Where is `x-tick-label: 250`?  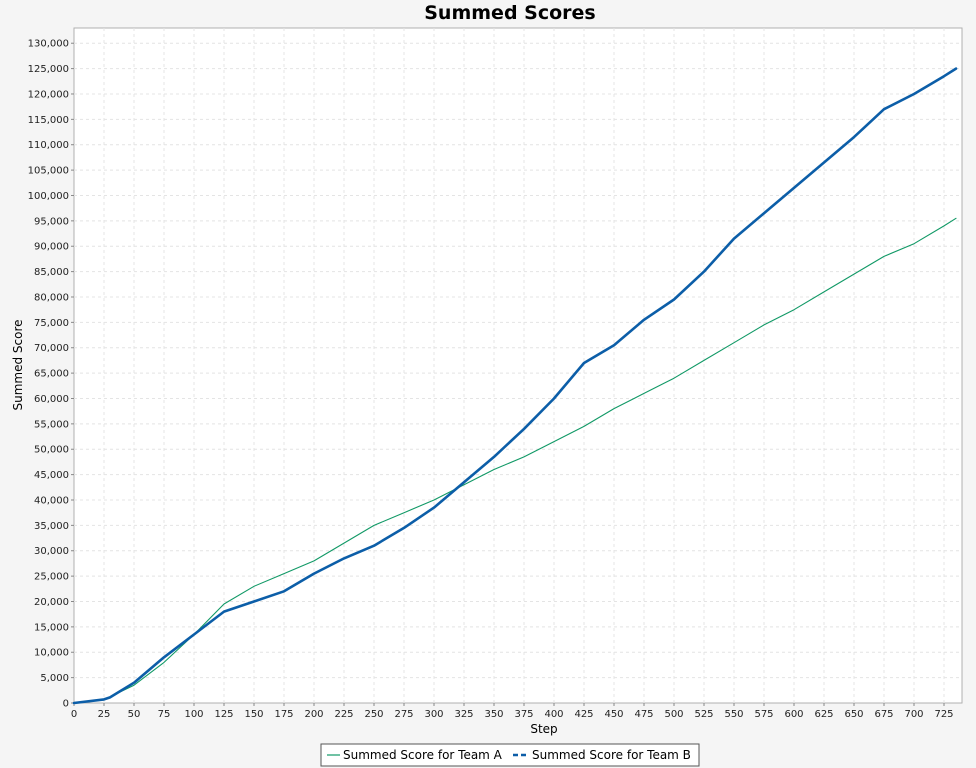 x-tick-label: 250 is located at coordinates (373, 714).